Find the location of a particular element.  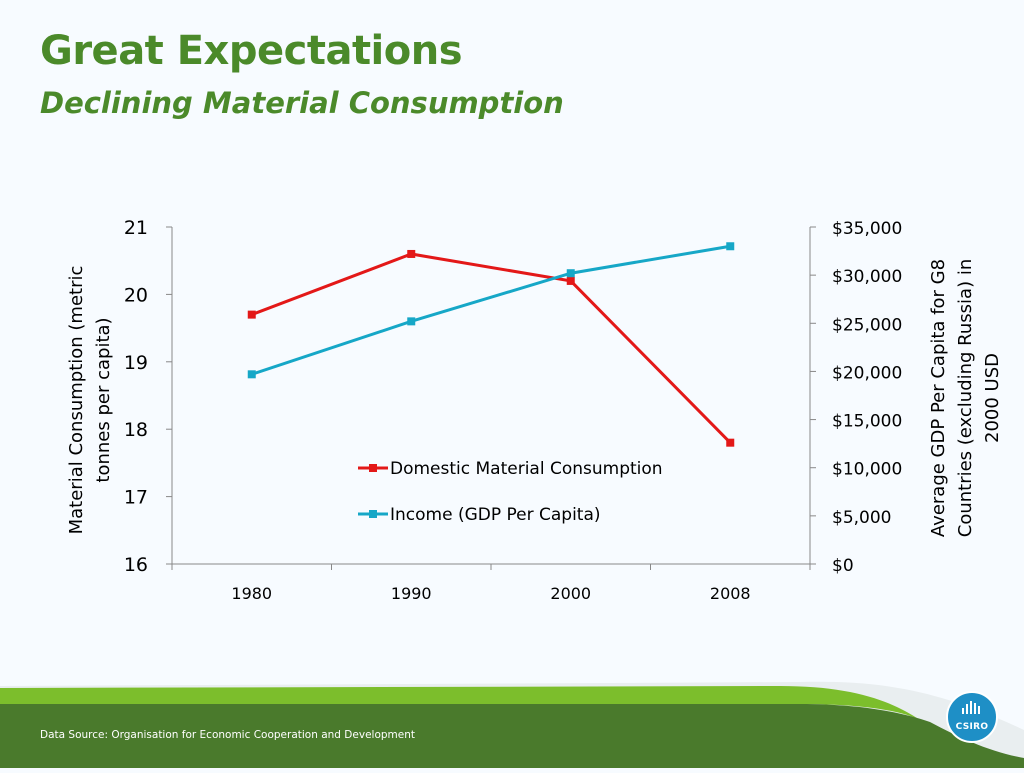

x-tick-label: 2008 is located at coordinates (730, 593).